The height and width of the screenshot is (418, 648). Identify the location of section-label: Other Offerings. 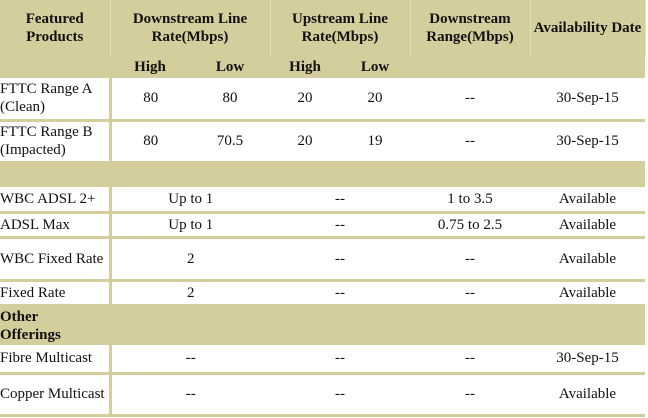
(322, 325).